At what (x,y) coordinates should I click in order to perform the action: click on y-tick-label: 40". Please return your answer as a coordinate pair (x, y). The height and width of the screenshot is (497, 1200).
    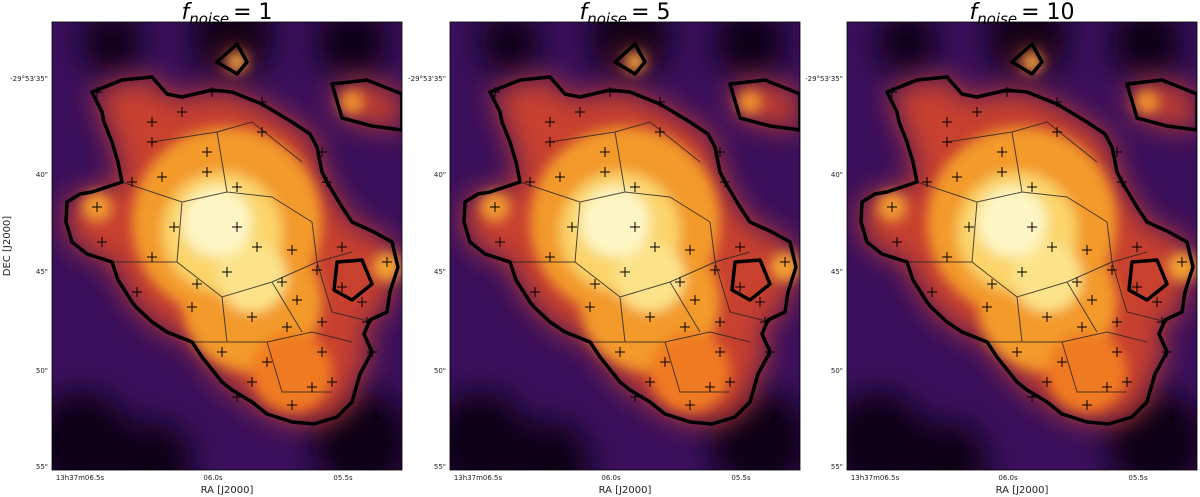
    Looking at the image, I should click on (837, 175).